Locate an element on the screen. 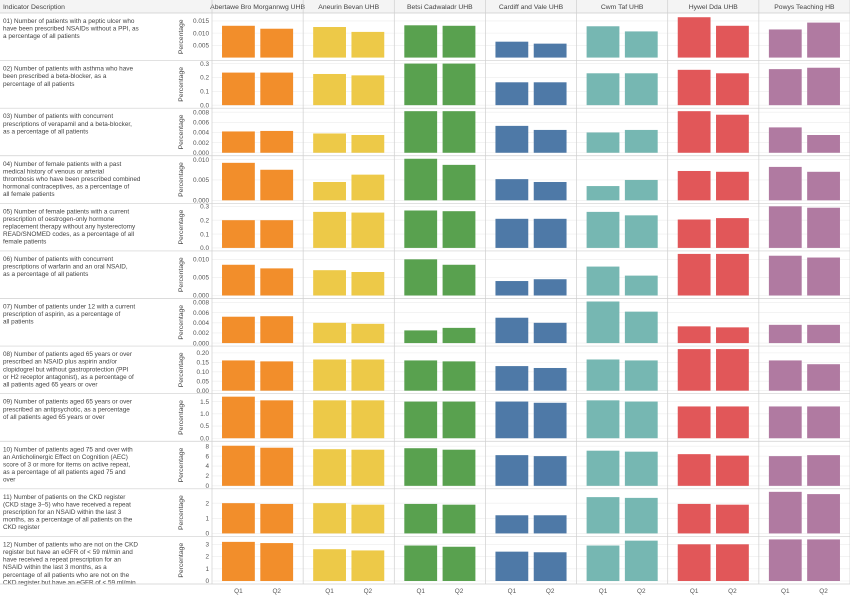 The width and height of the screenshot is (850, 596). bar-1-board4-q1 is located at coordinates (603, 42).